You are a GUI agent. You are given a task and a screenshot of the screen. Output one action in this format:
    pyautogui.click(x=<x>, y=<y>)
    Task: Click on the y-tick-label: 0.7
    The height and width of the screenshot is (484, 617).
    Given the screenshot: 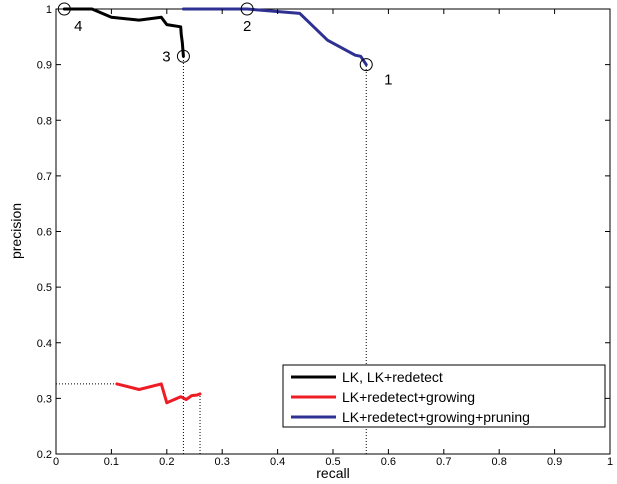 What is the action you would take?
    pyautogui.click(x=44, y=177)
    